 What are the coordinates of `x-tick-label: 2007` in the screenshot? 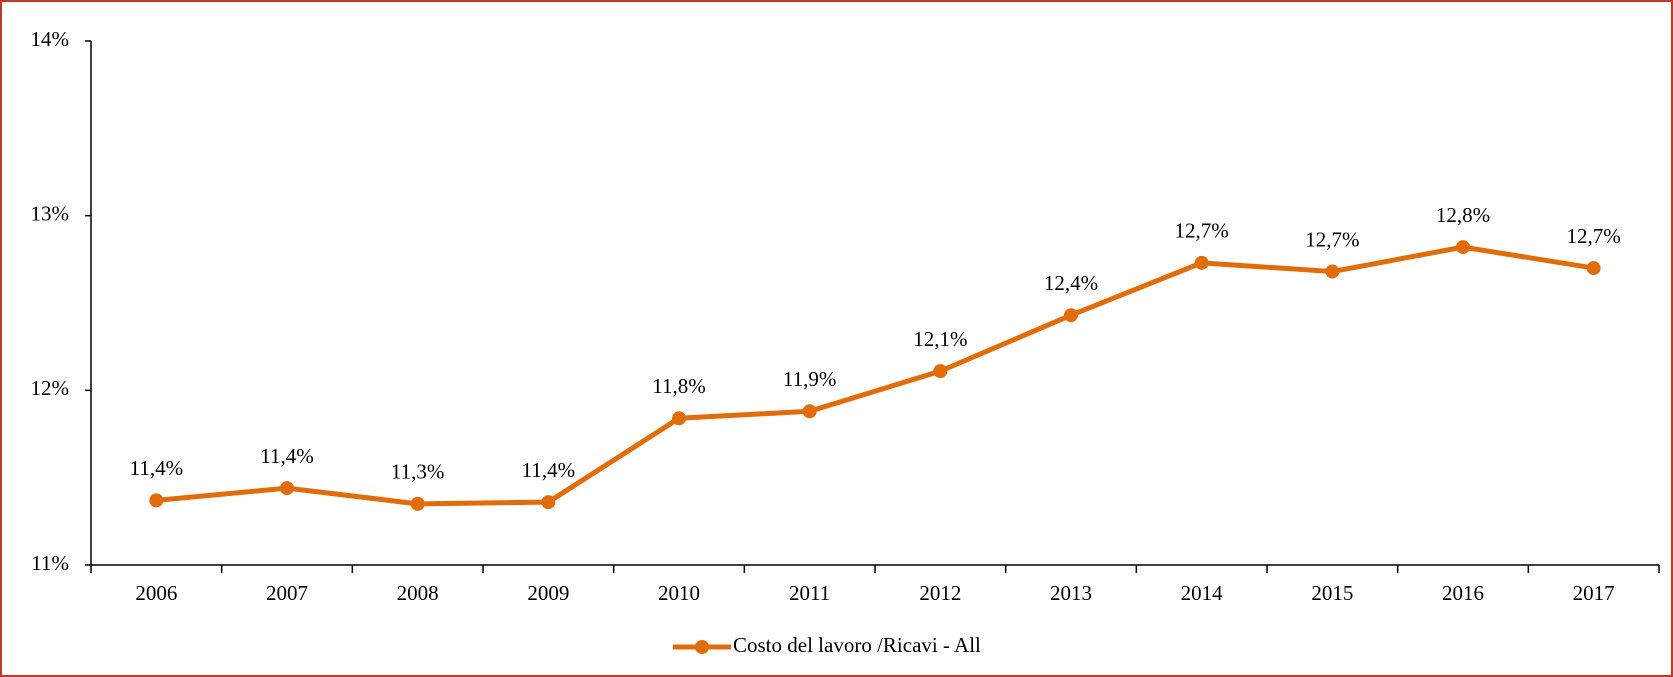 It's located at (287, 593).